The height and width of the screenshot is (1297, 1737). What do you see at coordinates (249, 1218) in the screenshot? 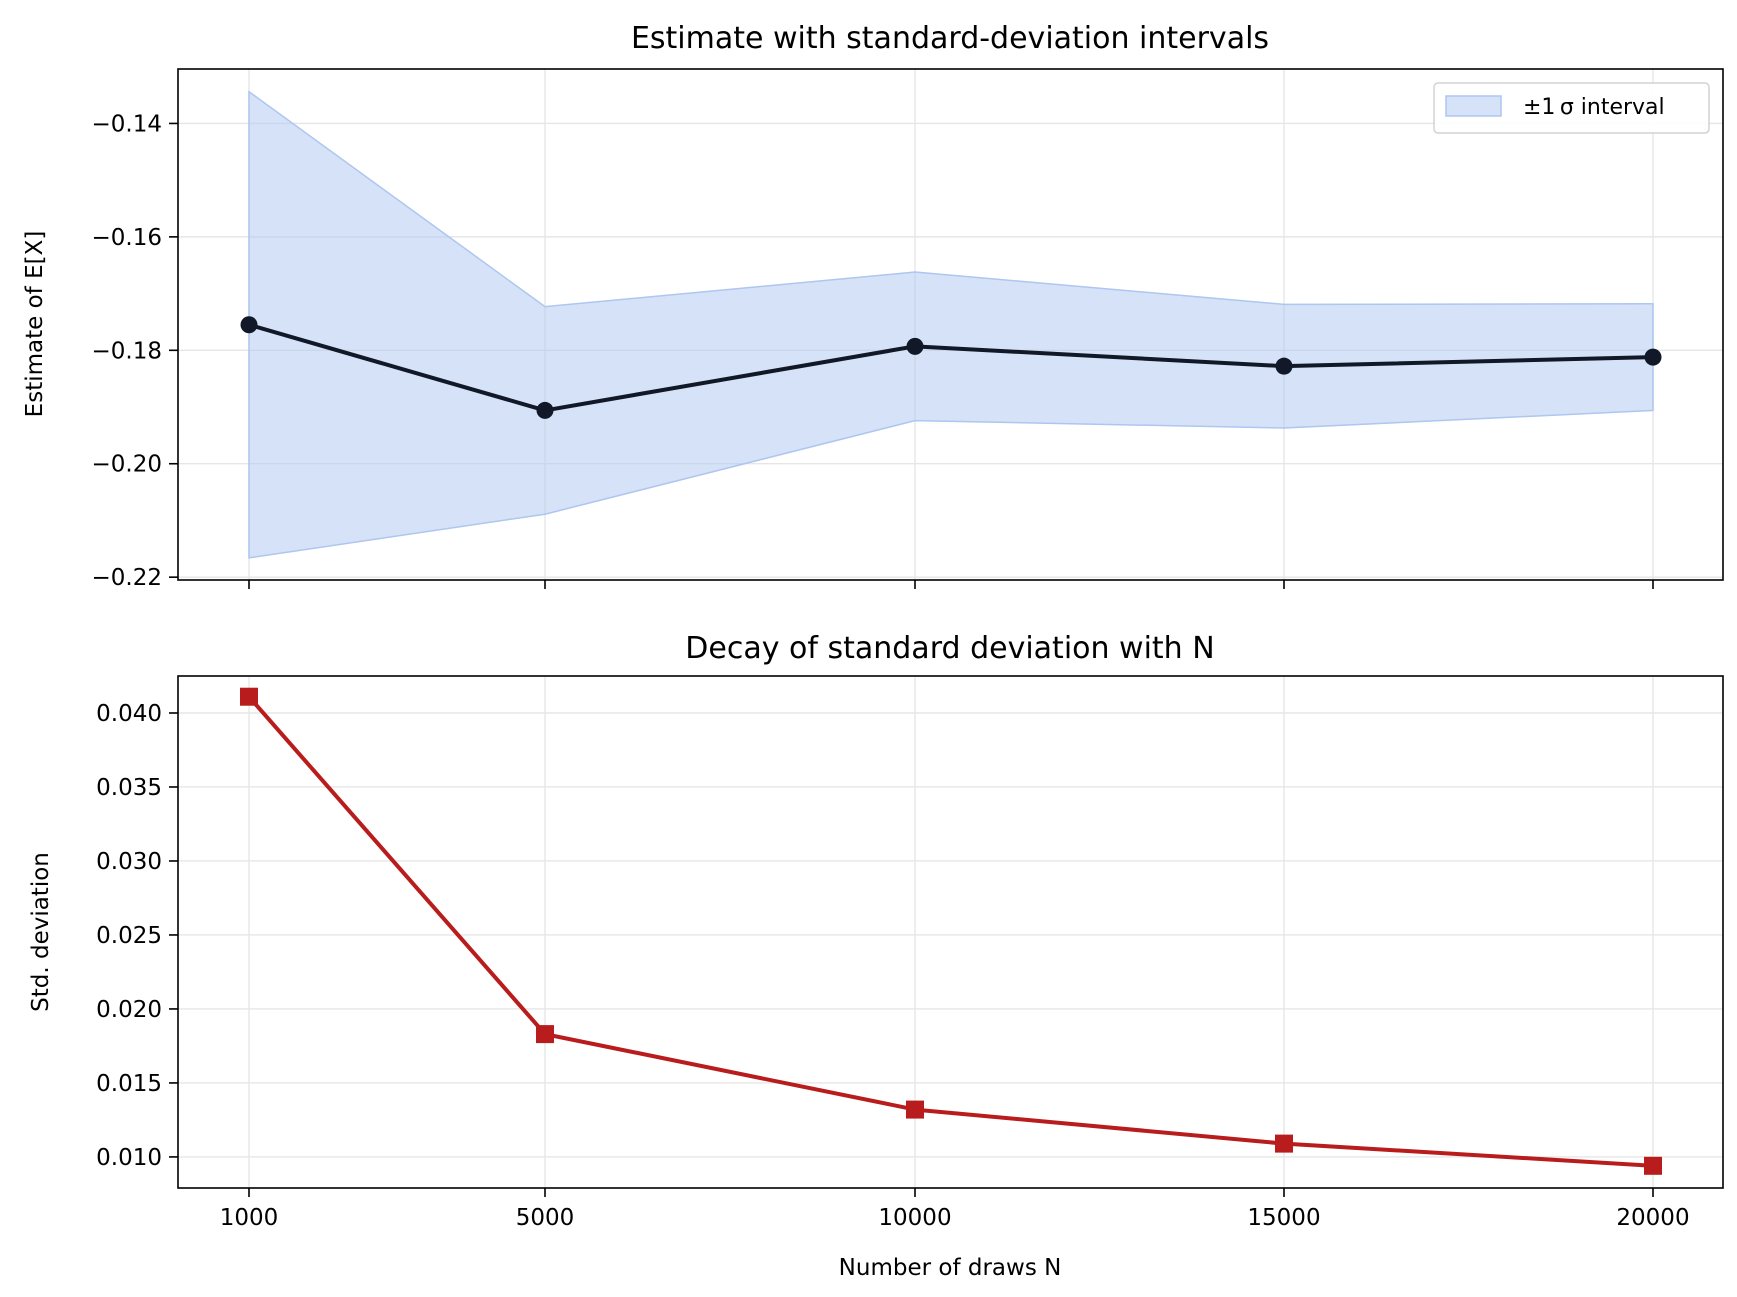
I see `bottom-x-tick-label: 1000` at bounding box center [249, 1218].